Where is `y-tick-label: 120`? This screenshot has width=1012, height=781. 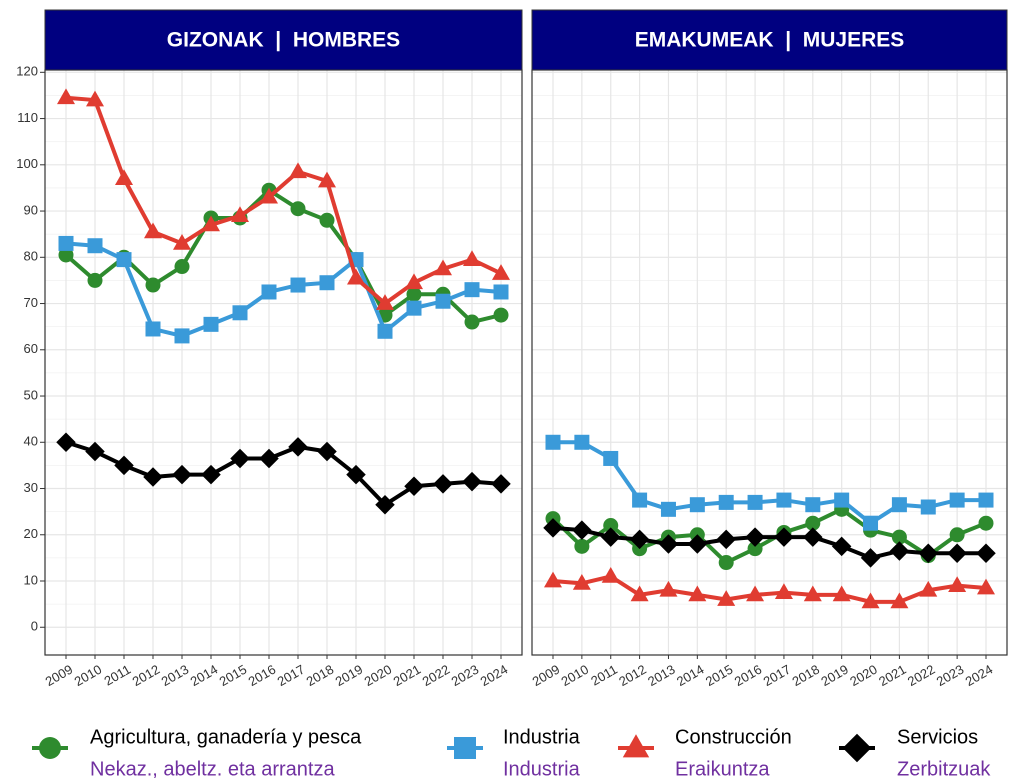
y-tick-label: 120 is located at coordinates (27, 71).